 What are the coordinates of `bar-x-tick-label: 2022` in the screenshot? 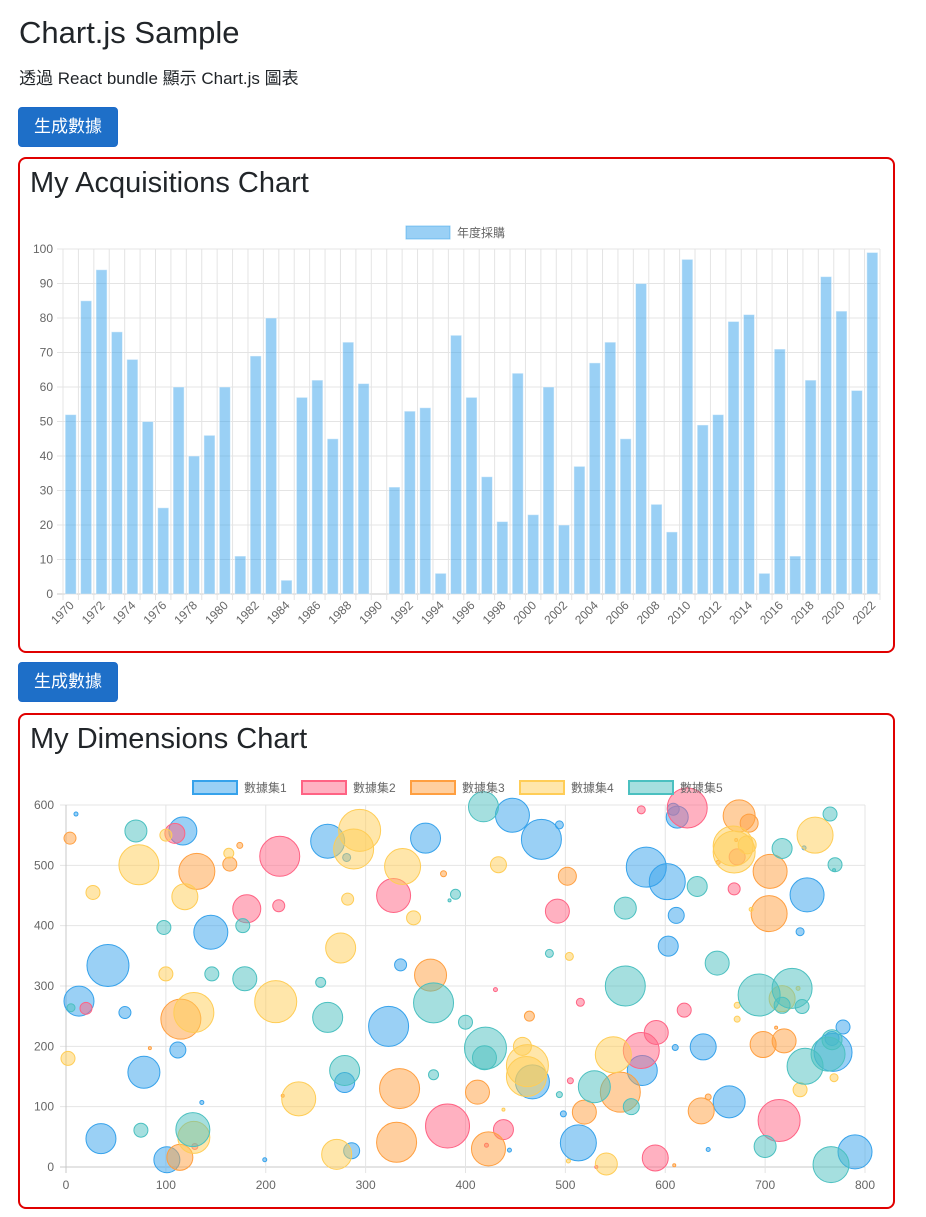 It's located at (864, 612).